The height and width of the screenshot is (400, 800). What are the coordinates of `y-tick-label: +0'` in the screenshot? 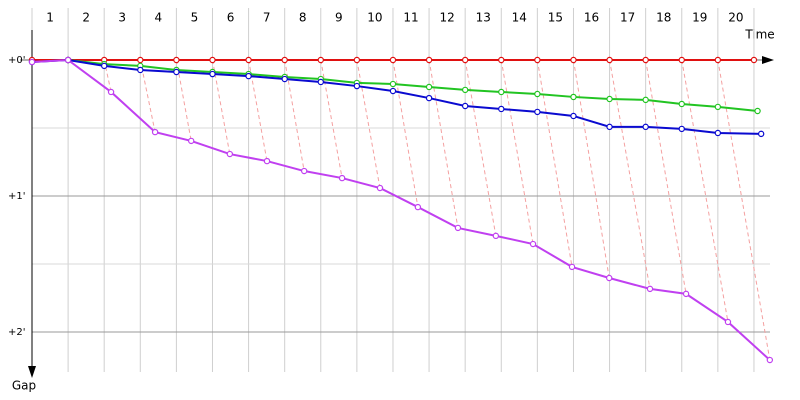 It's located at (17, 60).